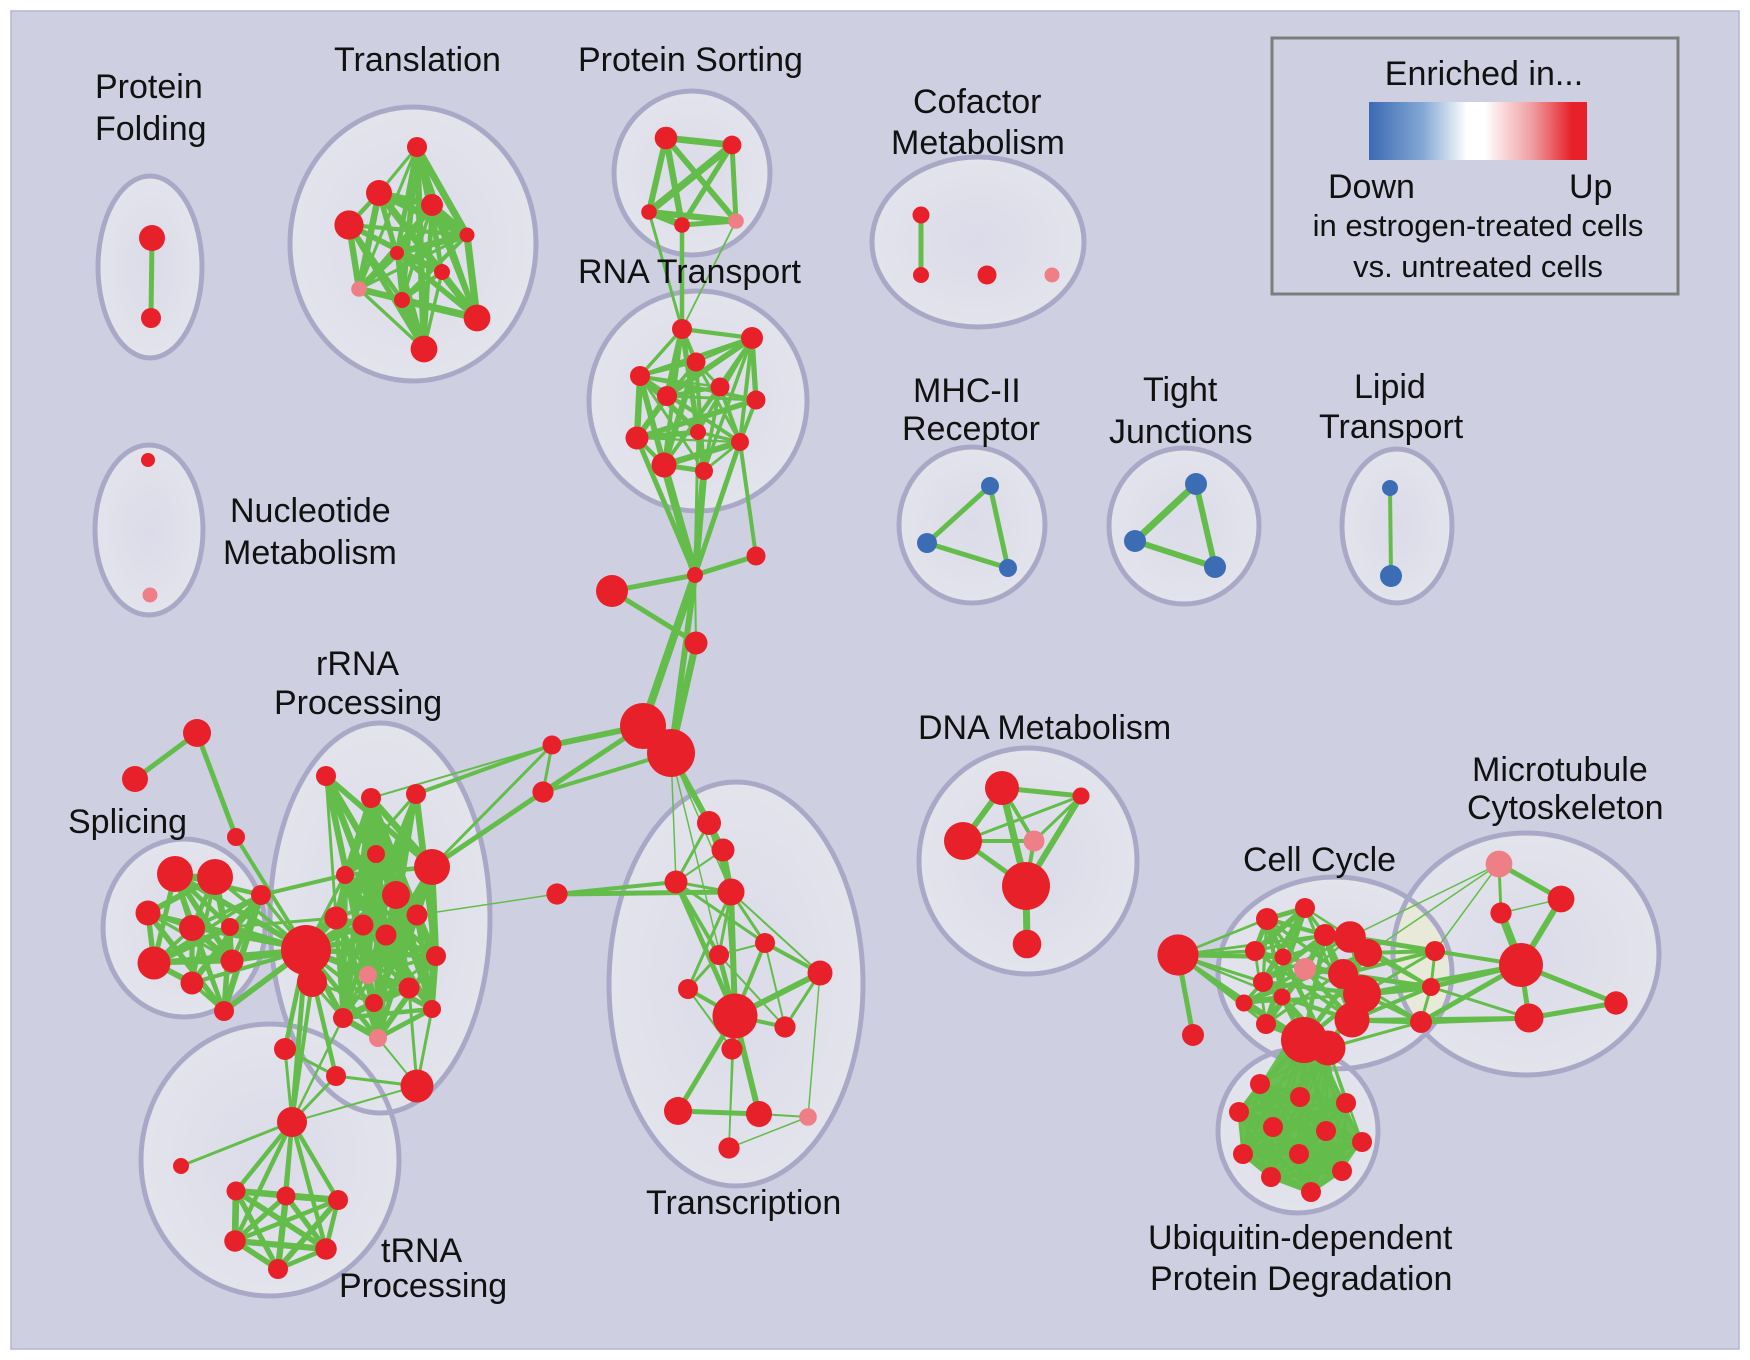 This screenshot has width=1750, height=1360. Describe the element at coordinates (149, 87) in the screenshot. I see `svg-text: Protein` at that location.